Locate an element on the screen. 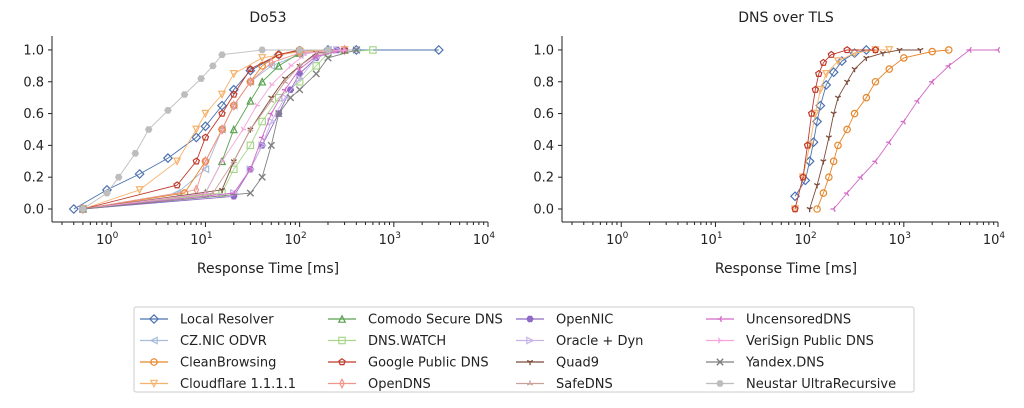  series-line-uncensoreddns is located at coordinates (915, 129).